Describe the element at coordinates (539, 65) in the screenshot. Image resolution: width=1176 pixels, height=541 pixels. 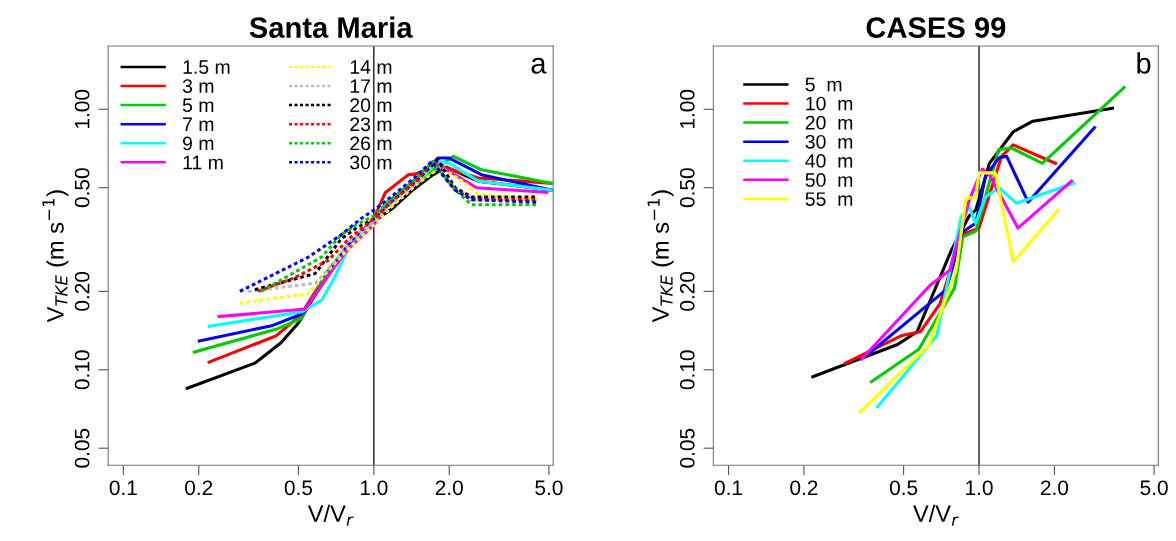
I see `annotation: a` at that location.